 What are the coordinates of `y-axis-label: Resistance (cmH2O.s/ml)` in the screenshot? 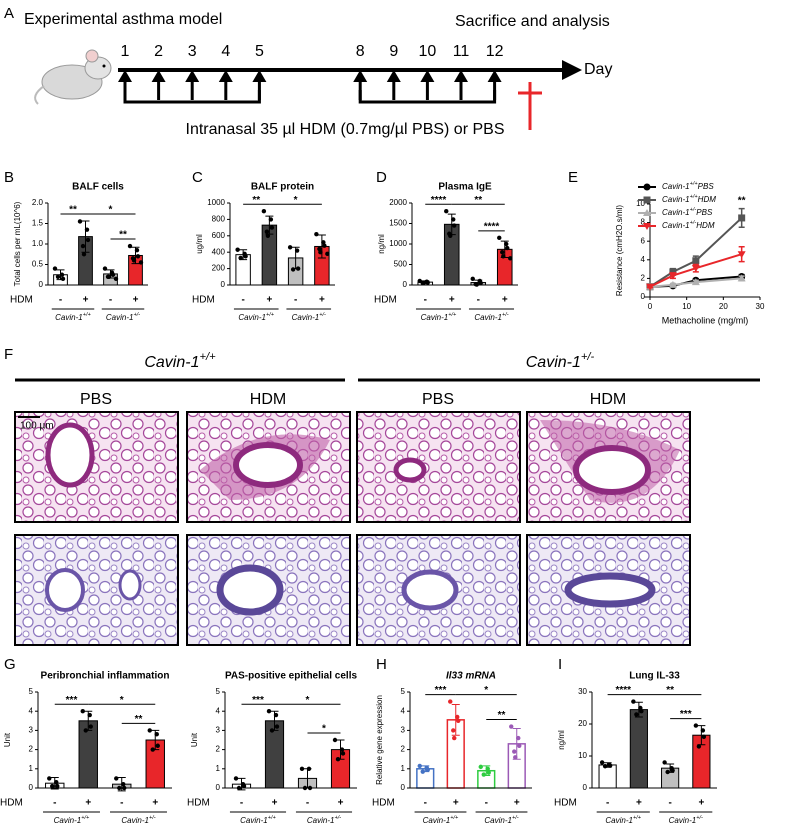 It's located at (619, 250).